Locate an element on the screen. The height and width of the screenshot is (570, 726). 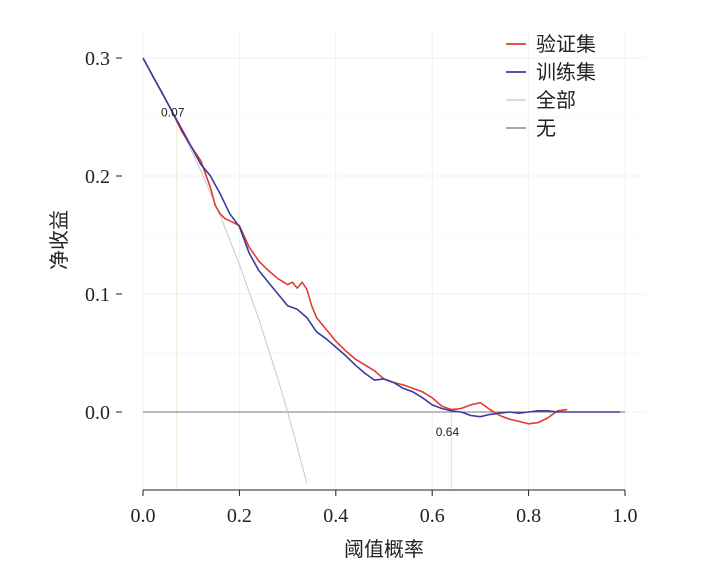
x-tick-label: 0.0 is located at coordinates (143, 516).